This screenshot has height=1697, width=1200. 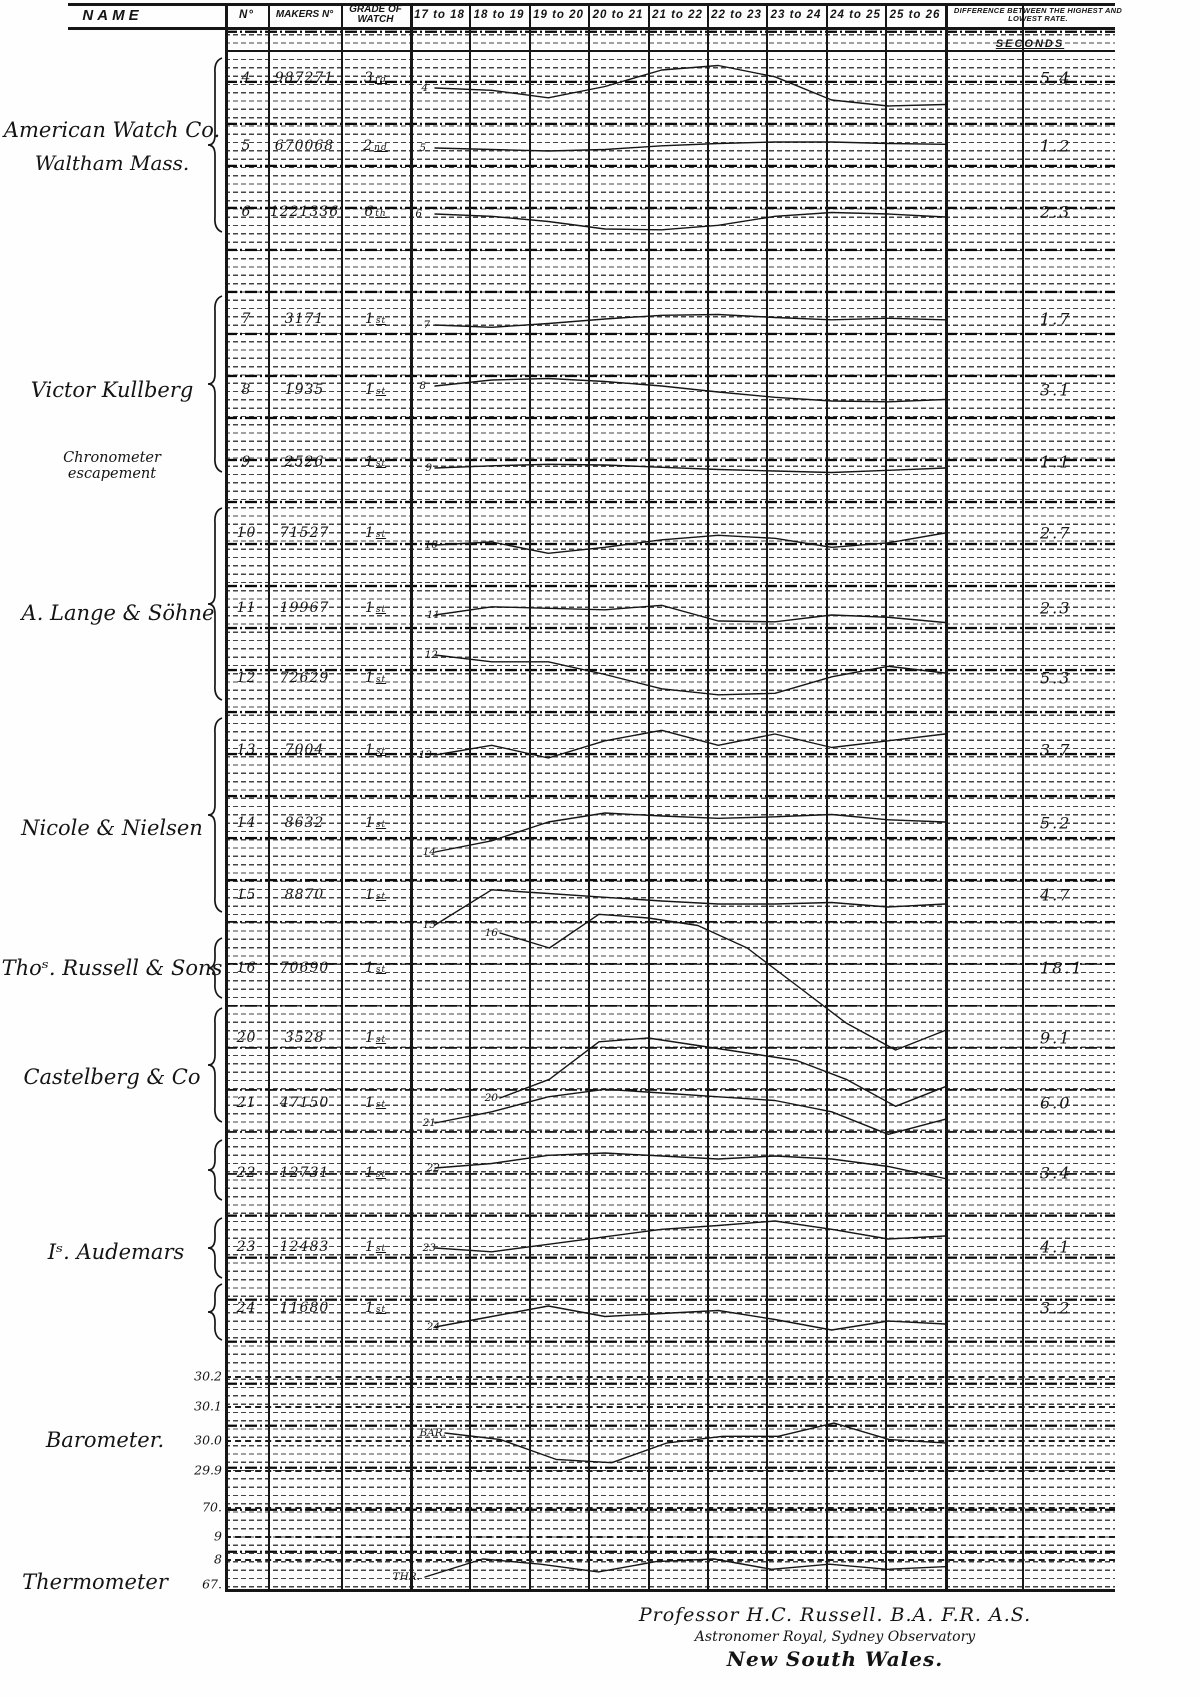 I want to click on trace-label: 20, so click(x=491, y=1098).